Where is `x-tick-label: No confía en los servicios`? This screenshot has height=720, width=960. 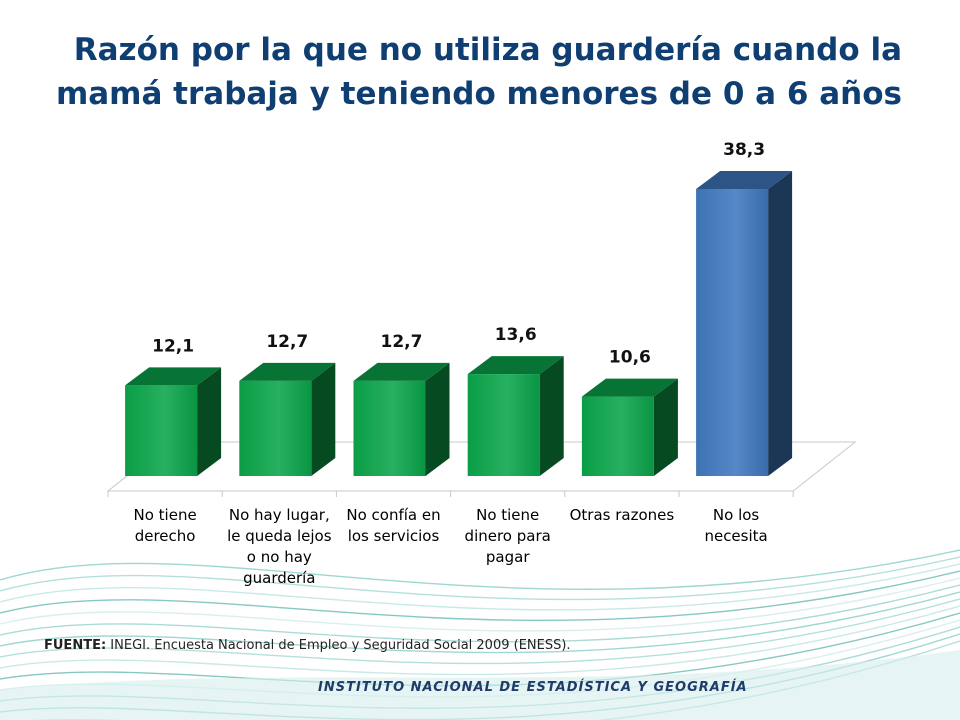 x-tick-label: No confía en los servicios is located at coordinates (393, 525).